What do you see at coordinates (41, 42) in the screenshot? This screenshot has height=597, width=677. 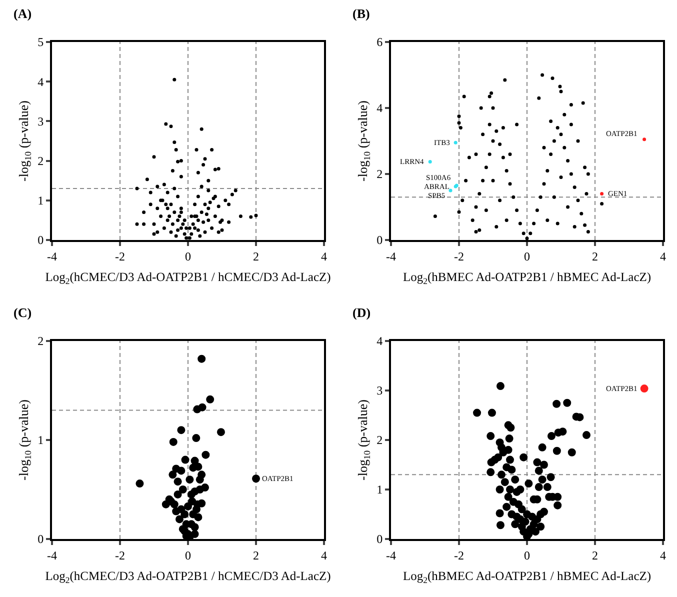 I see `y-tick-label: 5` at bounding box center [41, 42].